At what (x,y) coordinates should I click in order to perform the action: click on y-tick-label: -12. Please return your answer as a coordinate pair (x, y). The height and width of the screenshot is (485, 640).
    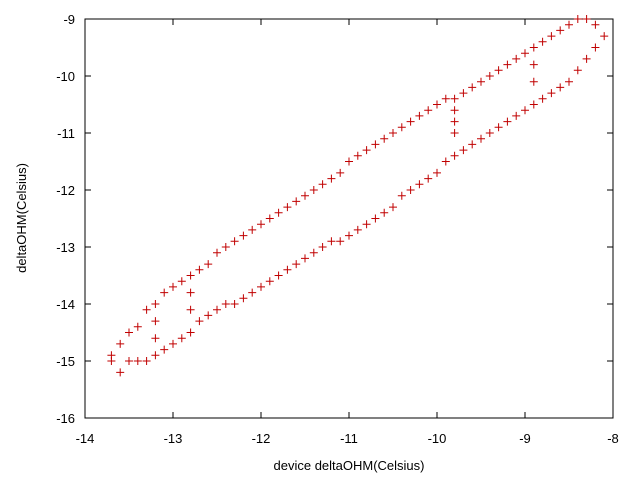
    Looking at the image, I should click on (65, 190).